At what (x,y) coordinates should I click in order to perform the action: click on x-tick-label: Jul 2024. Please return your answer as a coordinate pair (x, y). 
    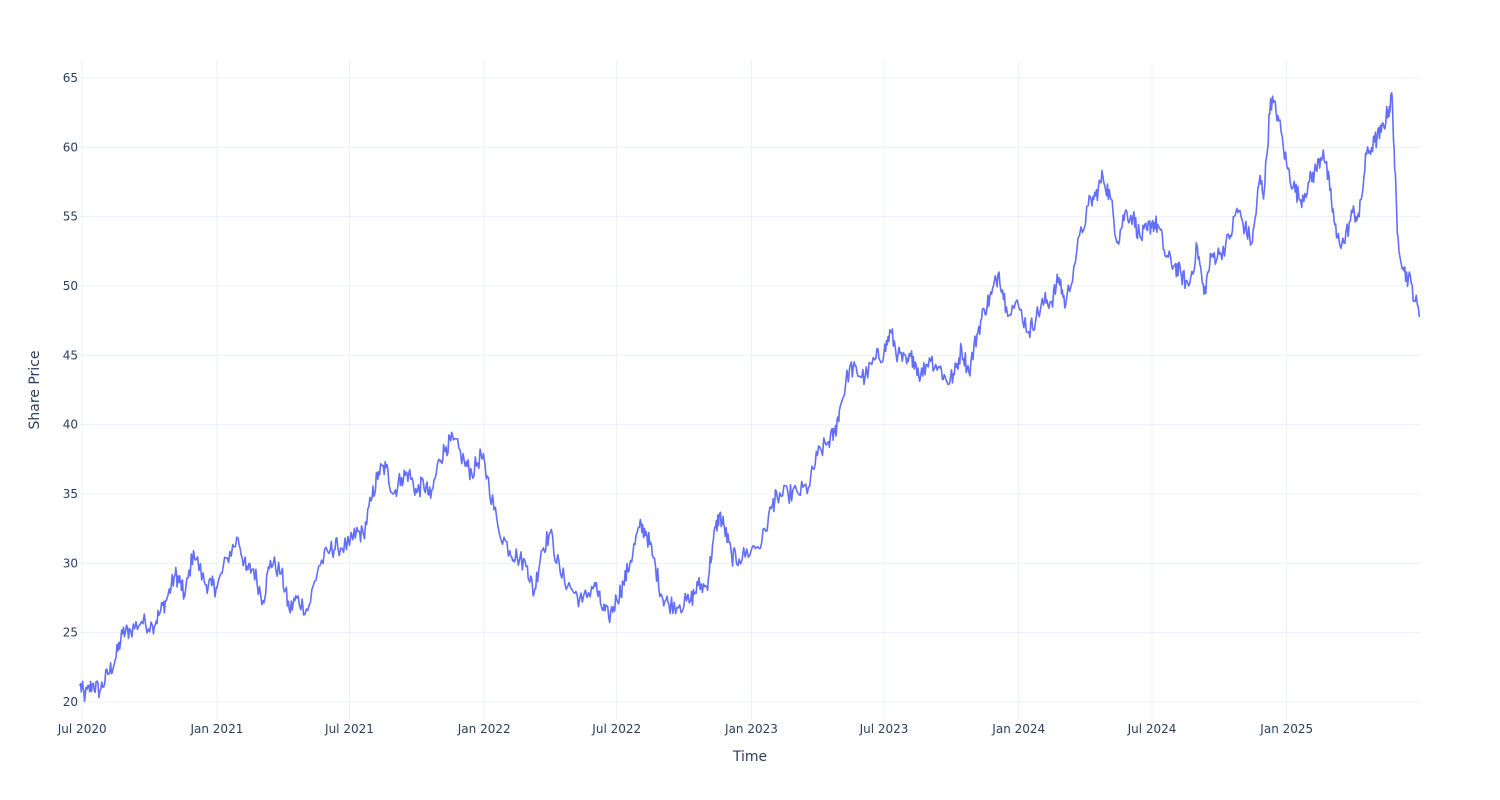
    Looking at the image, I should click on (1152, 729).